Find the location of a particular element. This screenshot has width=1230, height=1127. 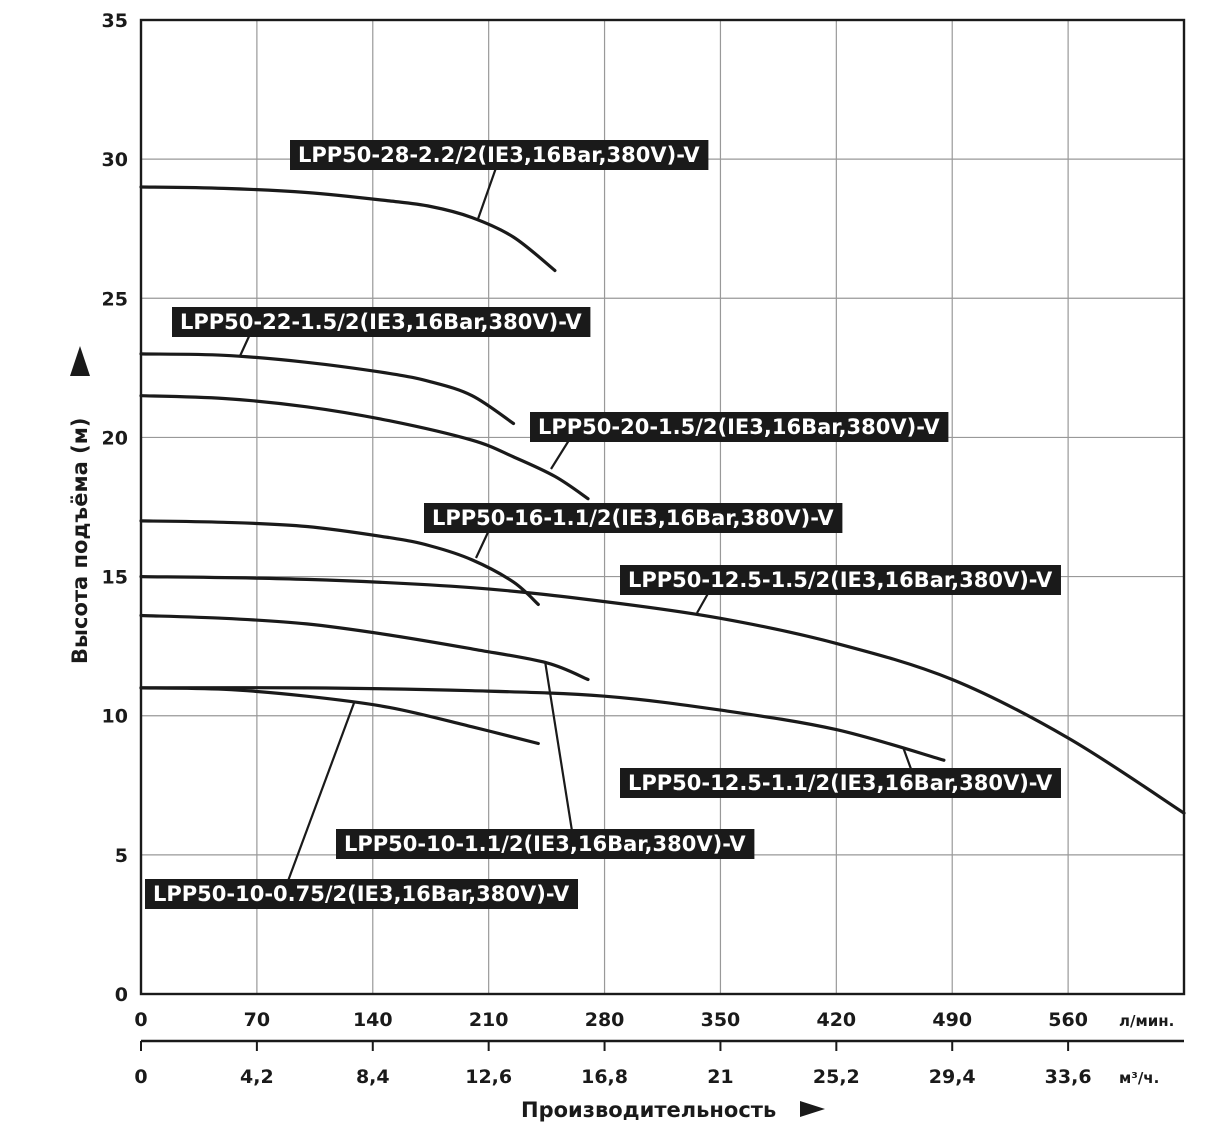

series-label: LPP50-16-1.1/2(IE3,16Bar,380V)-V is located at coordinates (633, 518).